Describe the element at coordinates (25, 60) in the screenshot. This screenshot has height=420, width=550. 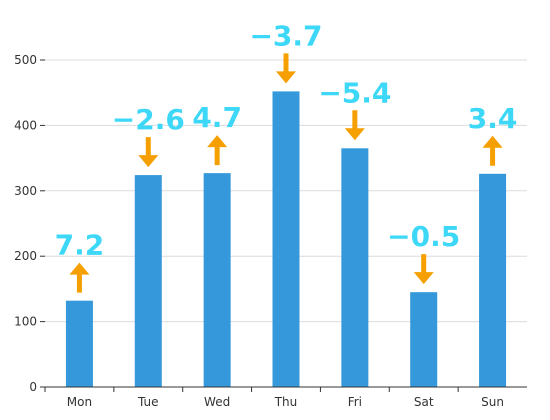
I see `y-tick-label: 500` at that location.